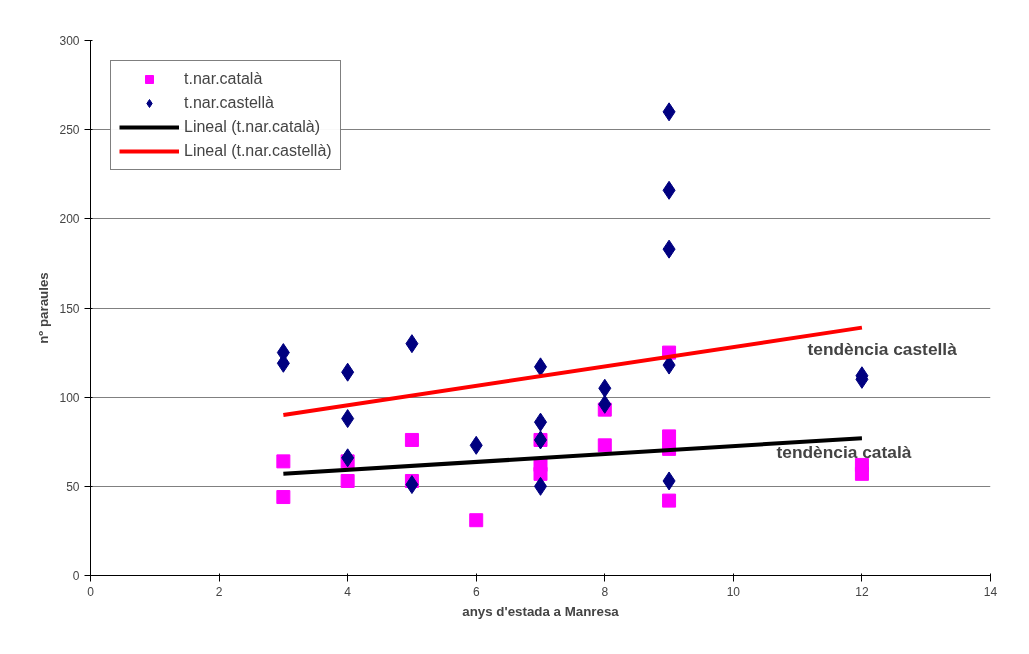  Describe the element at coordinates (219, 591) in the screenshot. I see `x-tick-label: 2` at that location.